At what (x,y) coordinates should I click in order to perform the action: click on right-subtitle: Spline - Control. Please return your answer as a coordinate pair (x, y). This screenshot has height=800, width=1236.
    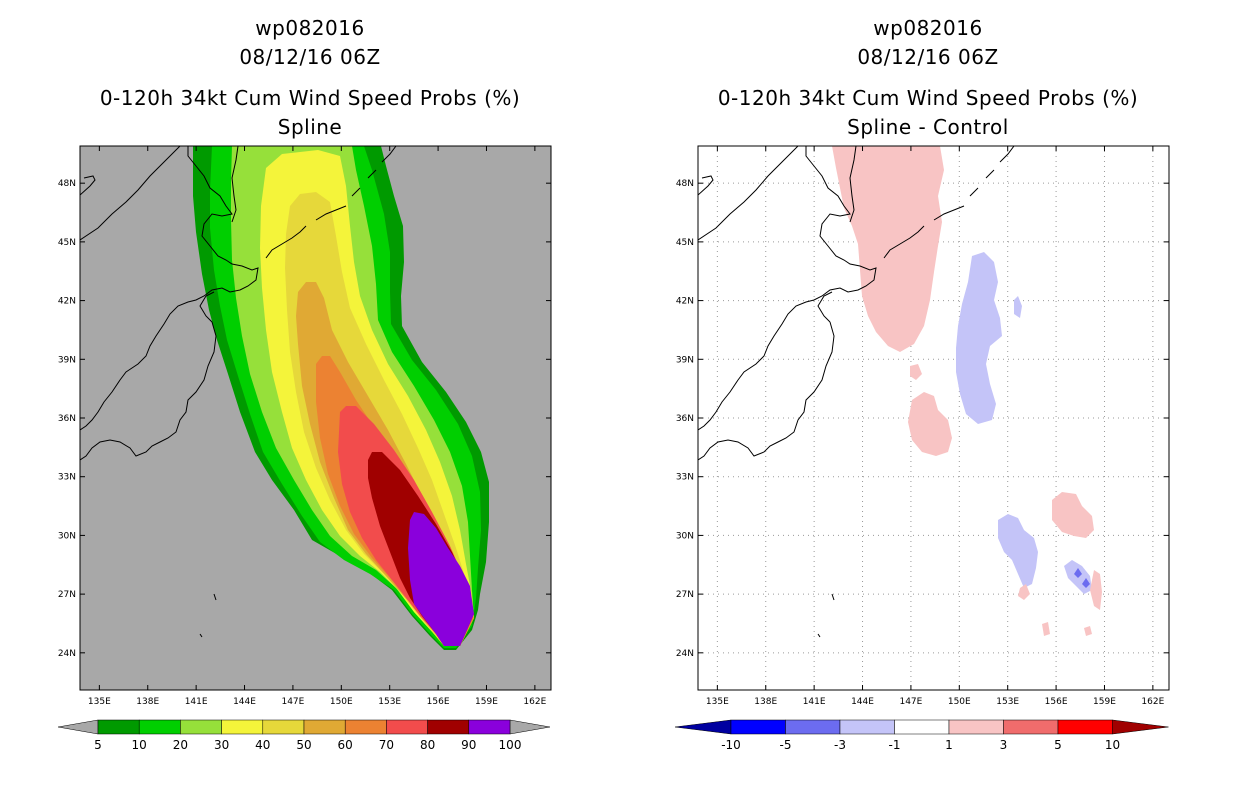
    Looking at the image, I should click on (928, 127).